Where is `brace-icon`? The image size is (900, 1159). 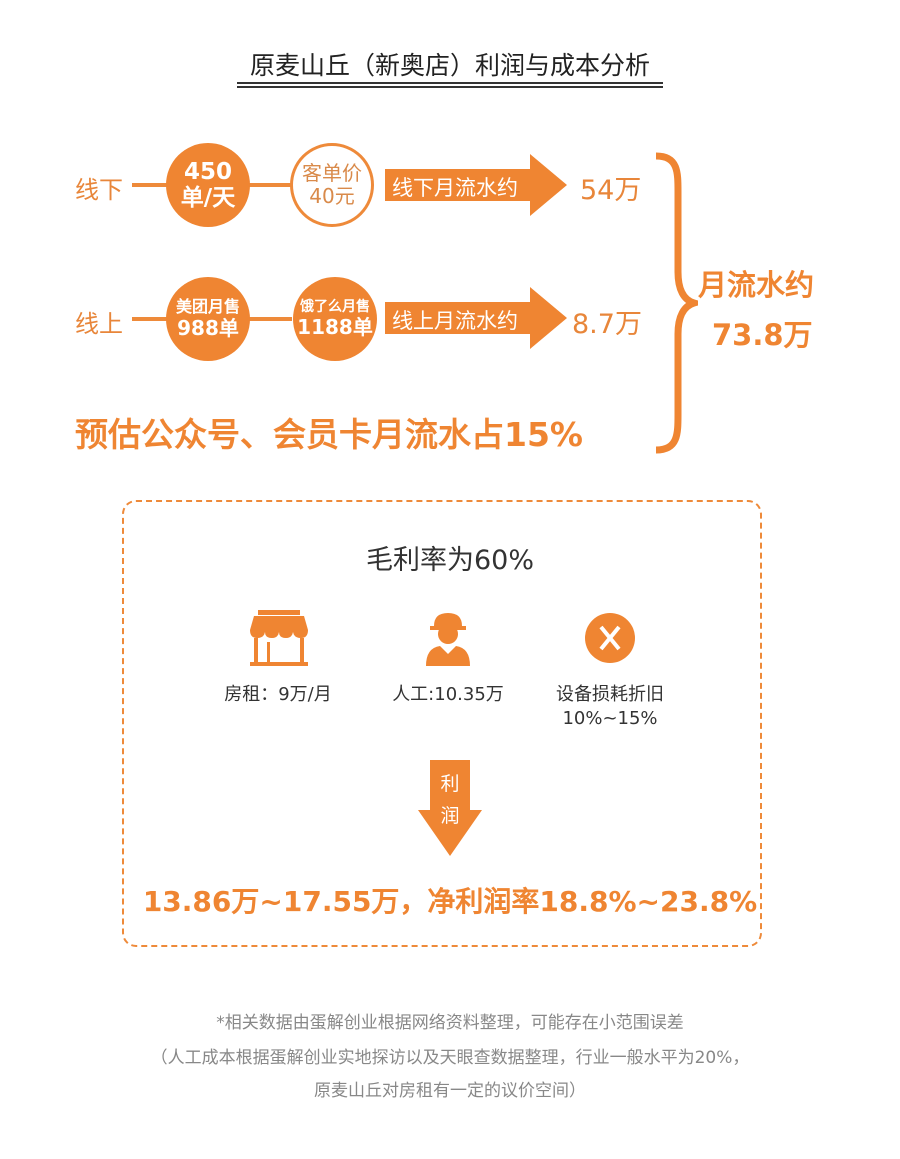 brace-icon is located at coordinates (676, 303).